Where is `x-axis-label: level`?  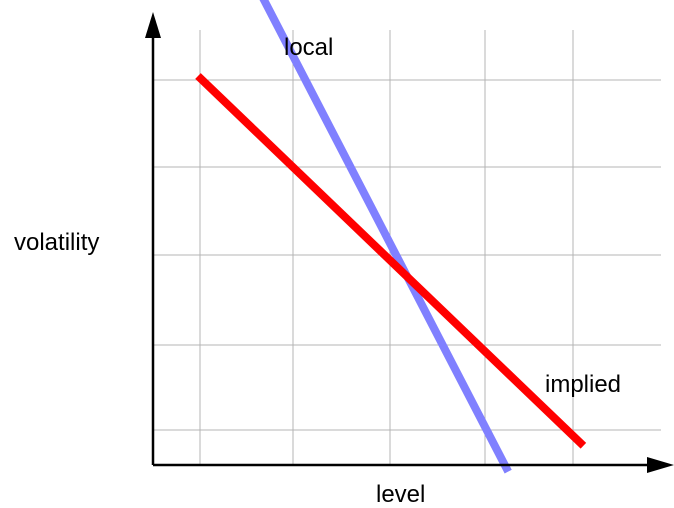
x-axis-label: level is located at coordinates (400, 494).